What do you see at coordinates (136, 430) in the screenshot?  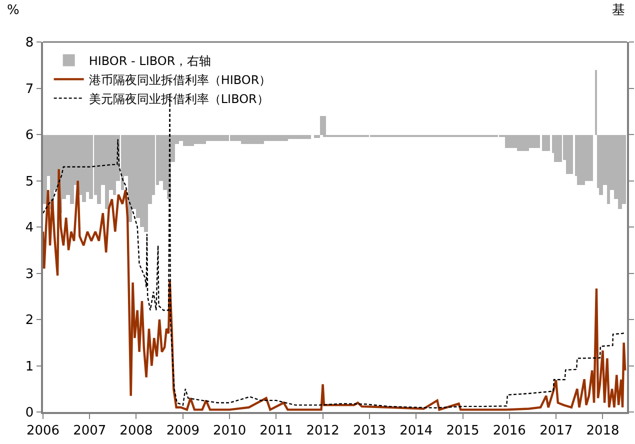 I see `x-tick-label: 2008` at bounding box center [136, 430].